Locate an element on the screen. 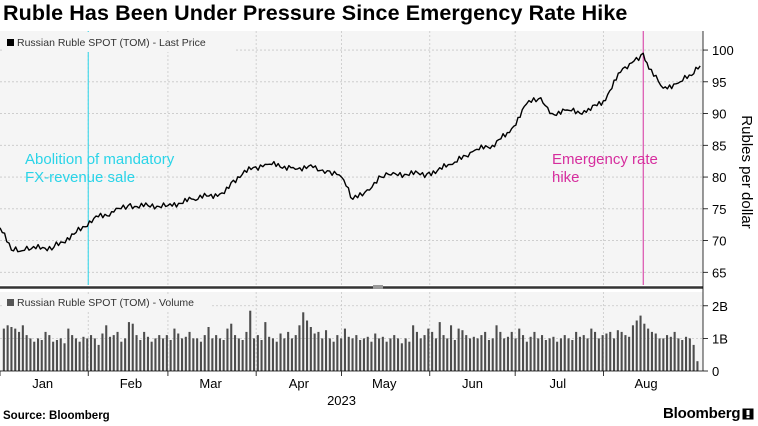  x-month-label: Jan is located at coordinates (42, 383).